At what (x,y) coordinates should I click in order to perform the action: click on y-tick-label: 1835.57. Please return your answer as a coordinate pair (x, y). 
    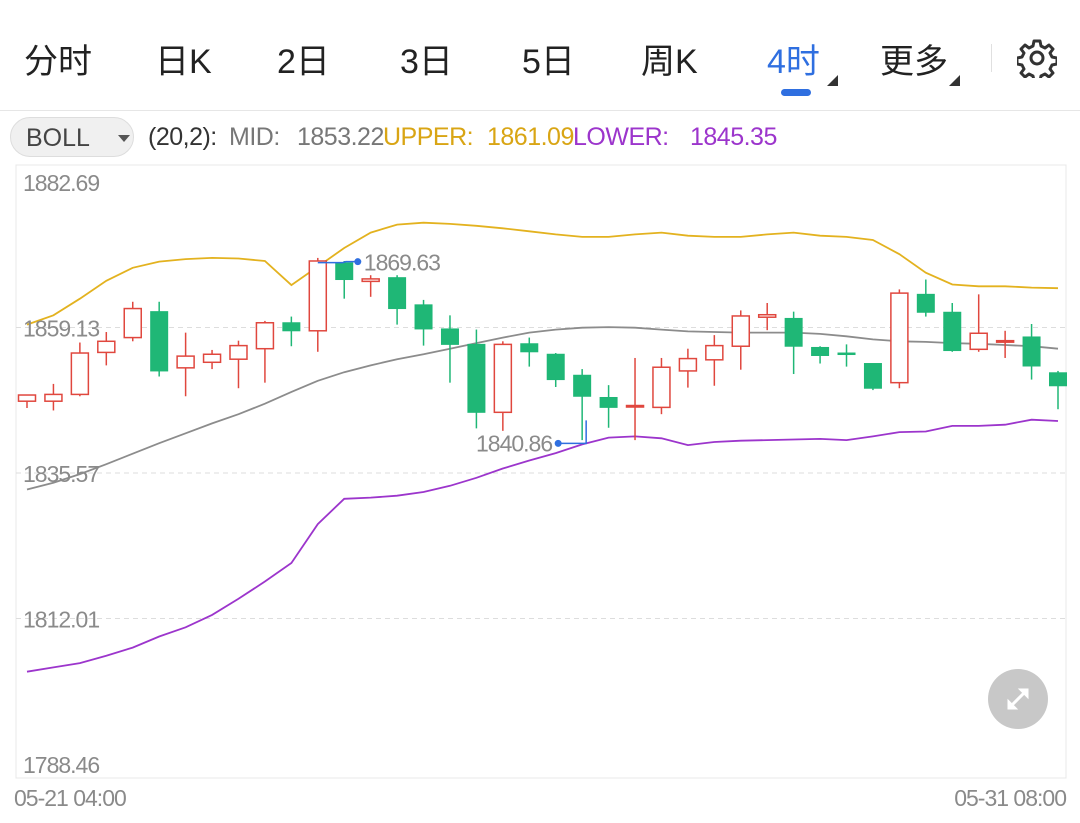
    Looking at the image, I should click on (61, 474).